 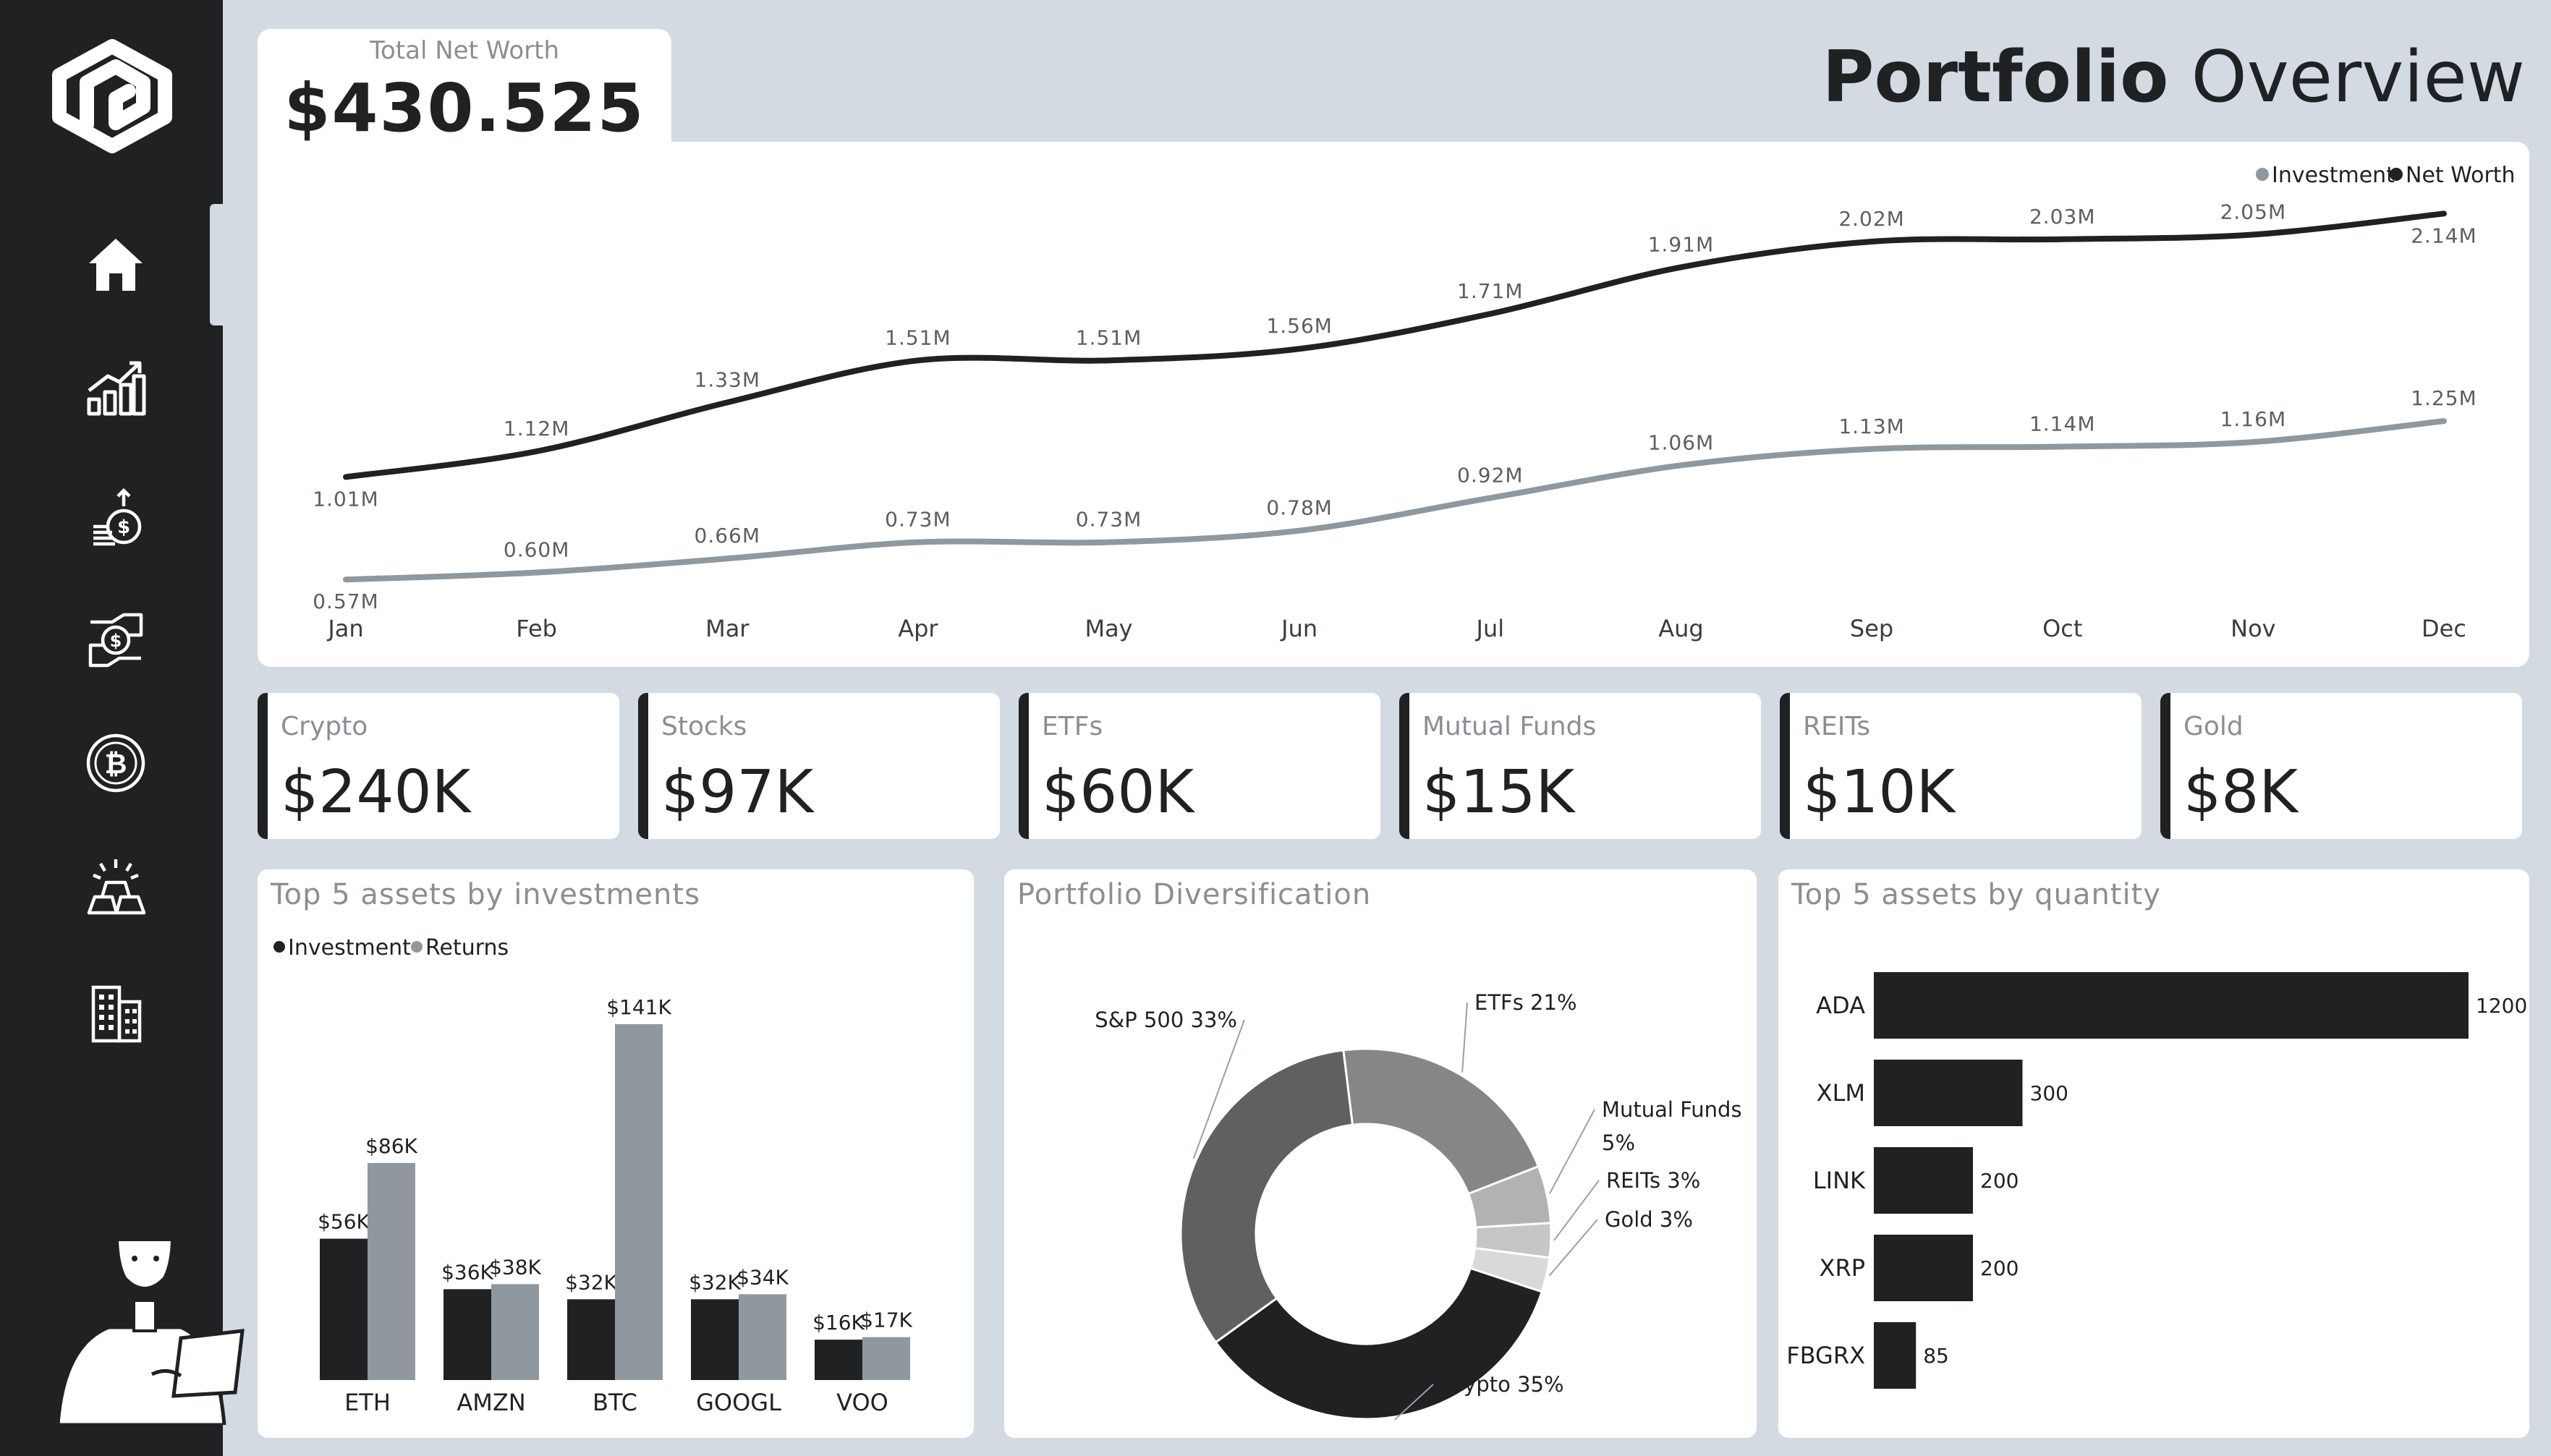 I want to click on x-tick-label: Dec, so click(x=2444, y=628).